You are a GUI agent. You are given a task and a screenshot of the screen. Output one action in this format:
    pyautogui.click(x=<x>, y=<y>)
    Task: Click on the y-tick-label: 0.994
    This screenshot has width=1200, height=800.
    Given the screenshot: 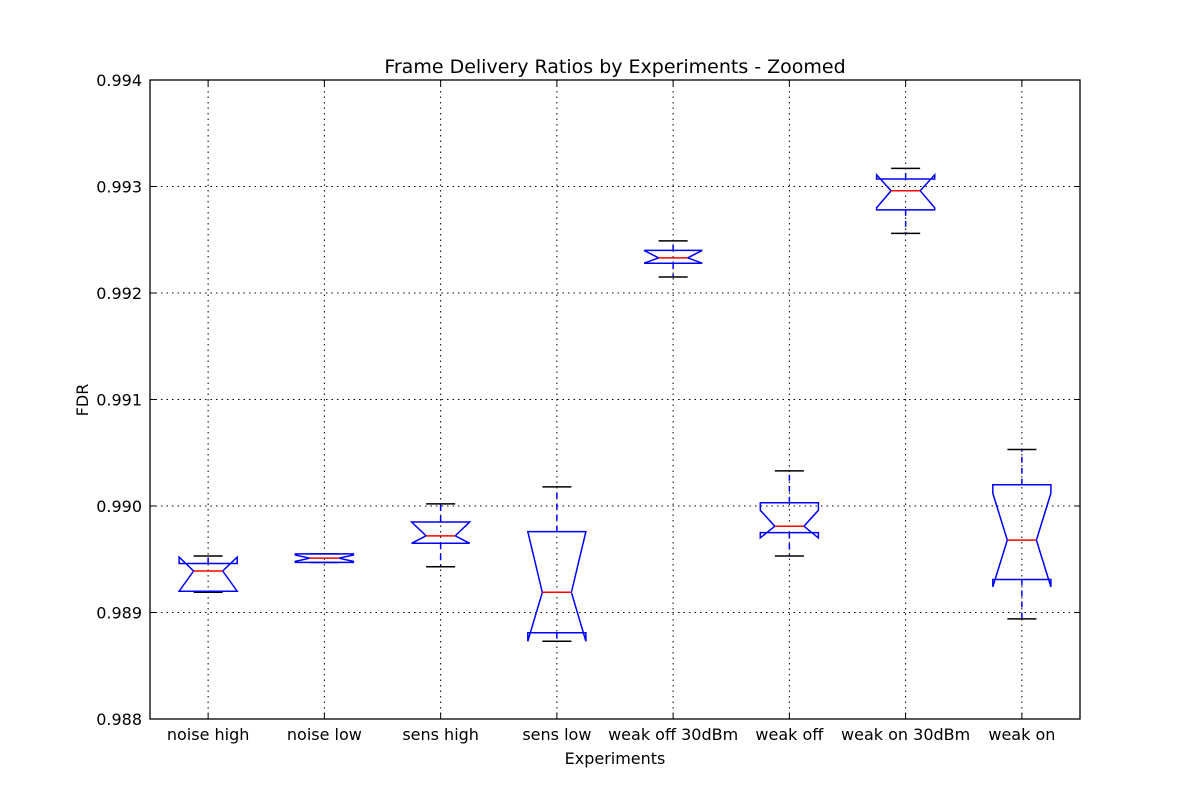 What is the action you would take?
    pyautogui.click(x=119, y=80)
    